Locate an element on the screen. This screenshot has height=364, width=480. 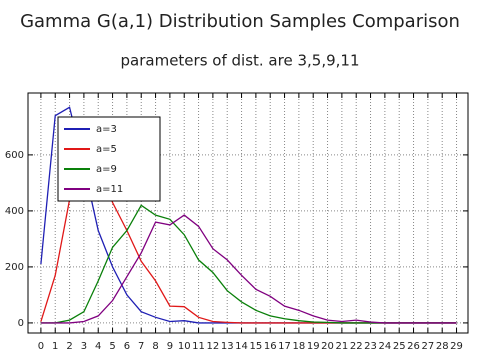
x-tick-label: 21 is located at coordinates (342, 346).